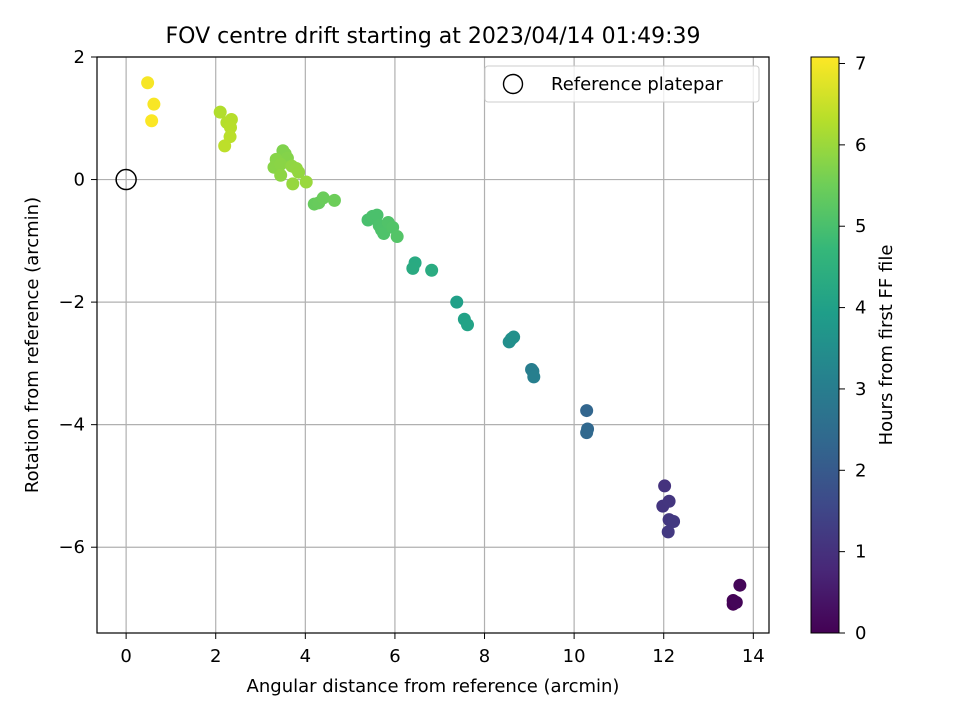 This screenshot has height=724, width=960. What do you see at coordinates (860, 389) in the screenshot?
I see `colorbar-tick-label: 3` at bounding box center [860, 389].